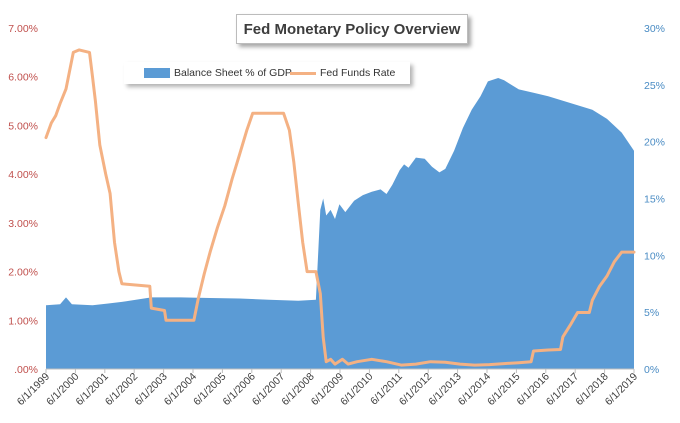 The width and height of the screenshot is (680, 423). I want to click on y-right-tick-label: 0%, so click(651, 370).